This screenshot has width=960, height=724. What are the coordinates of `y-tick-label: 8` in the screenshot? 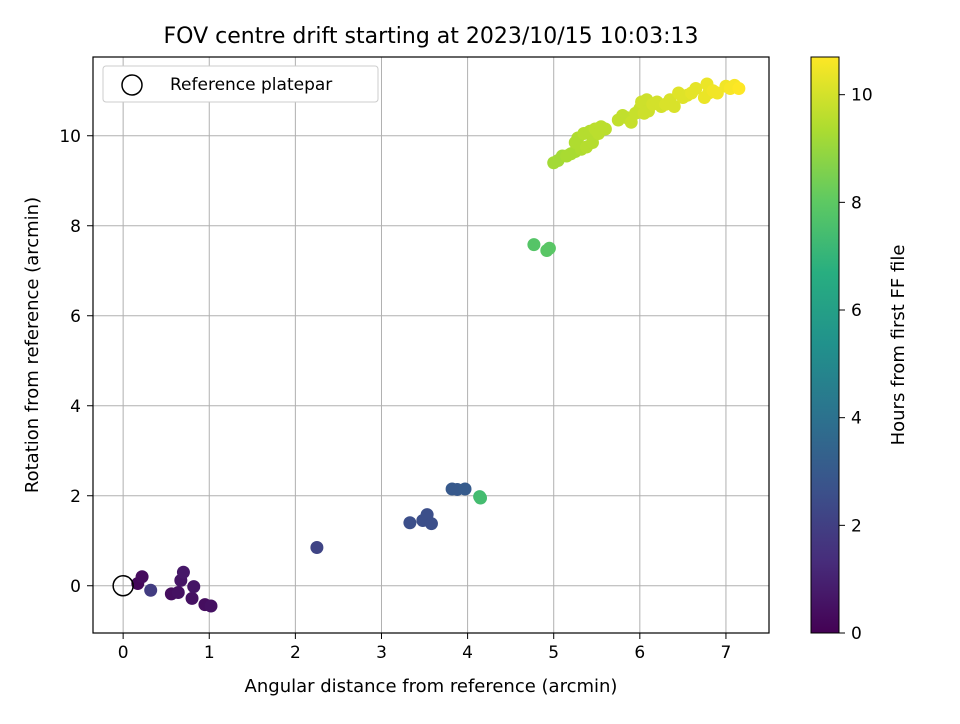 It's located at (75, 227).